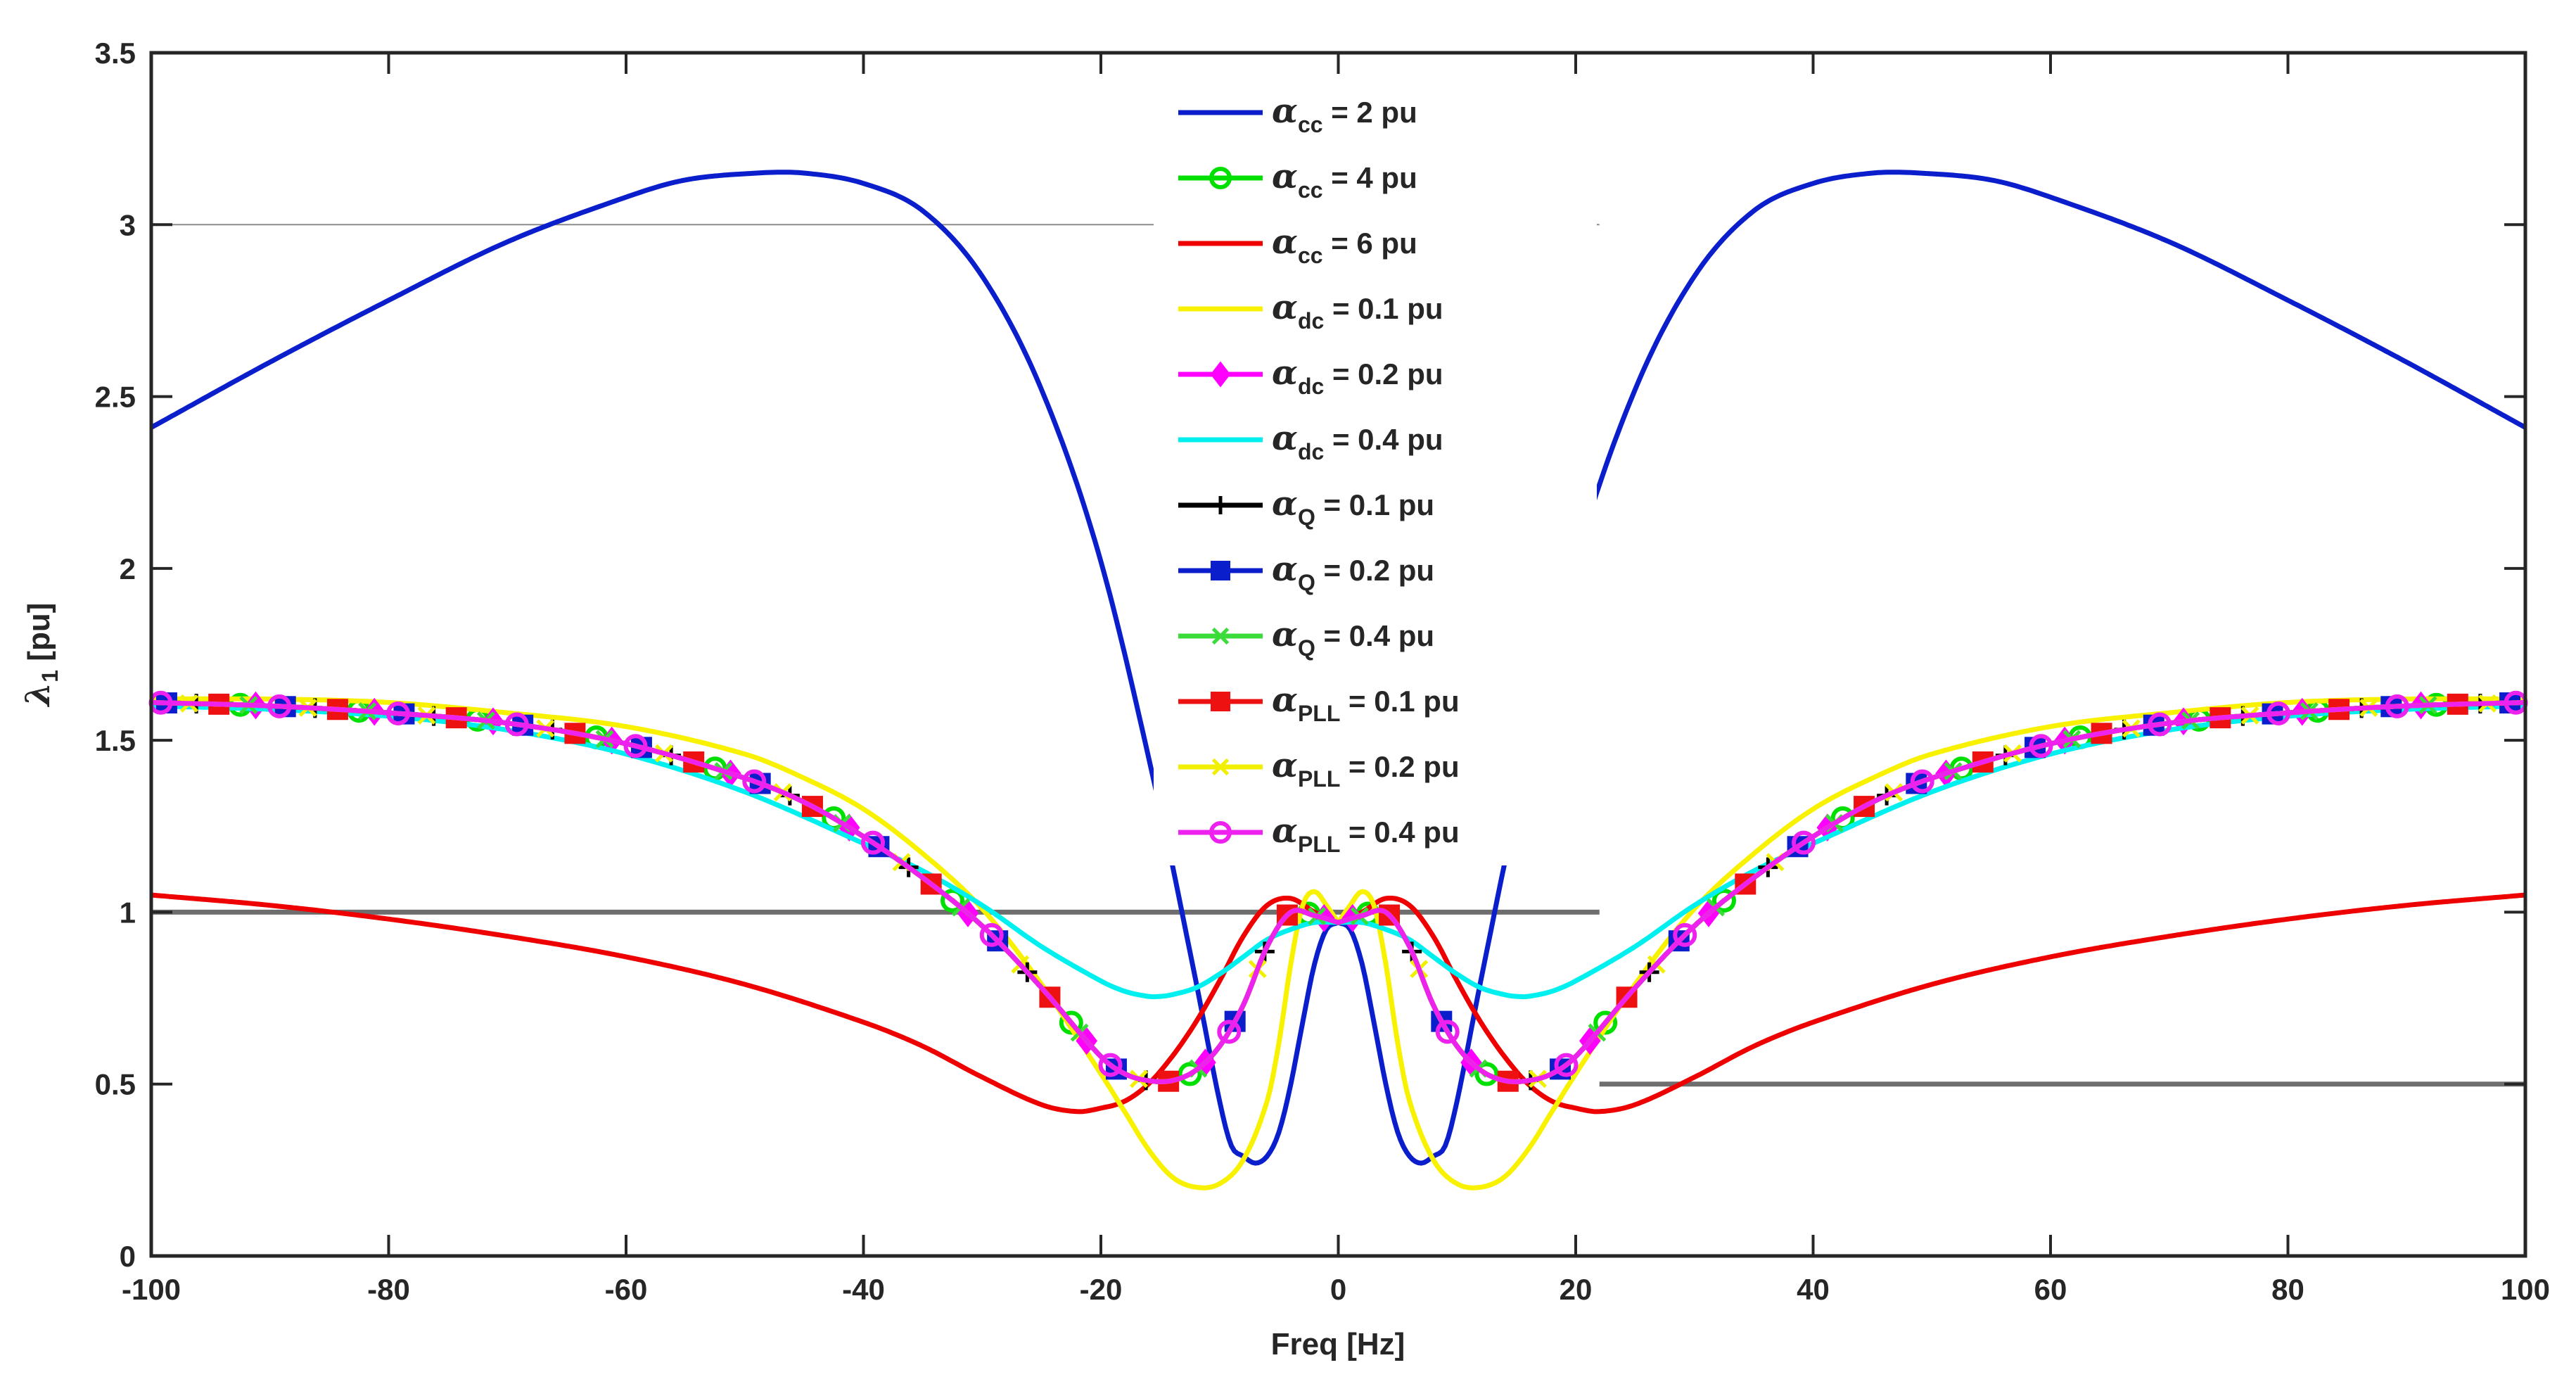 This screenshot has height=1384, width=2576. What do you see at coordinates (115, 1084) in the screenshot?
I see `y-tick-label: 0.5` at bounding box center [115, 1084].